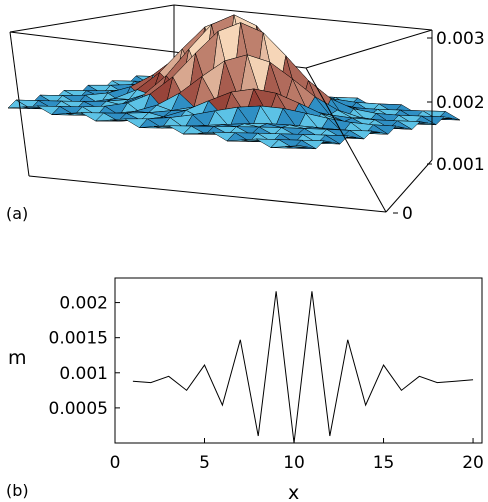 This screenshot has width=488, height=502. Describe the element at coordinates (460, 103) in the screenshot. I see `z-tick-label: 0.002` at that location.